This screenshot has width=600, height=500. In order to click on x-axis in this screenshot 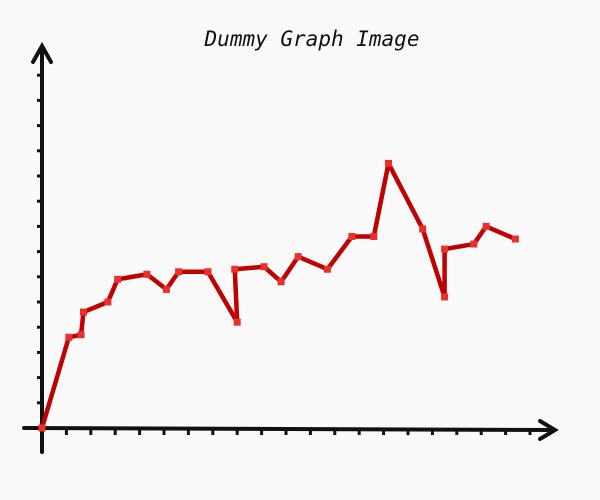, I will do `click(289, 429)`.